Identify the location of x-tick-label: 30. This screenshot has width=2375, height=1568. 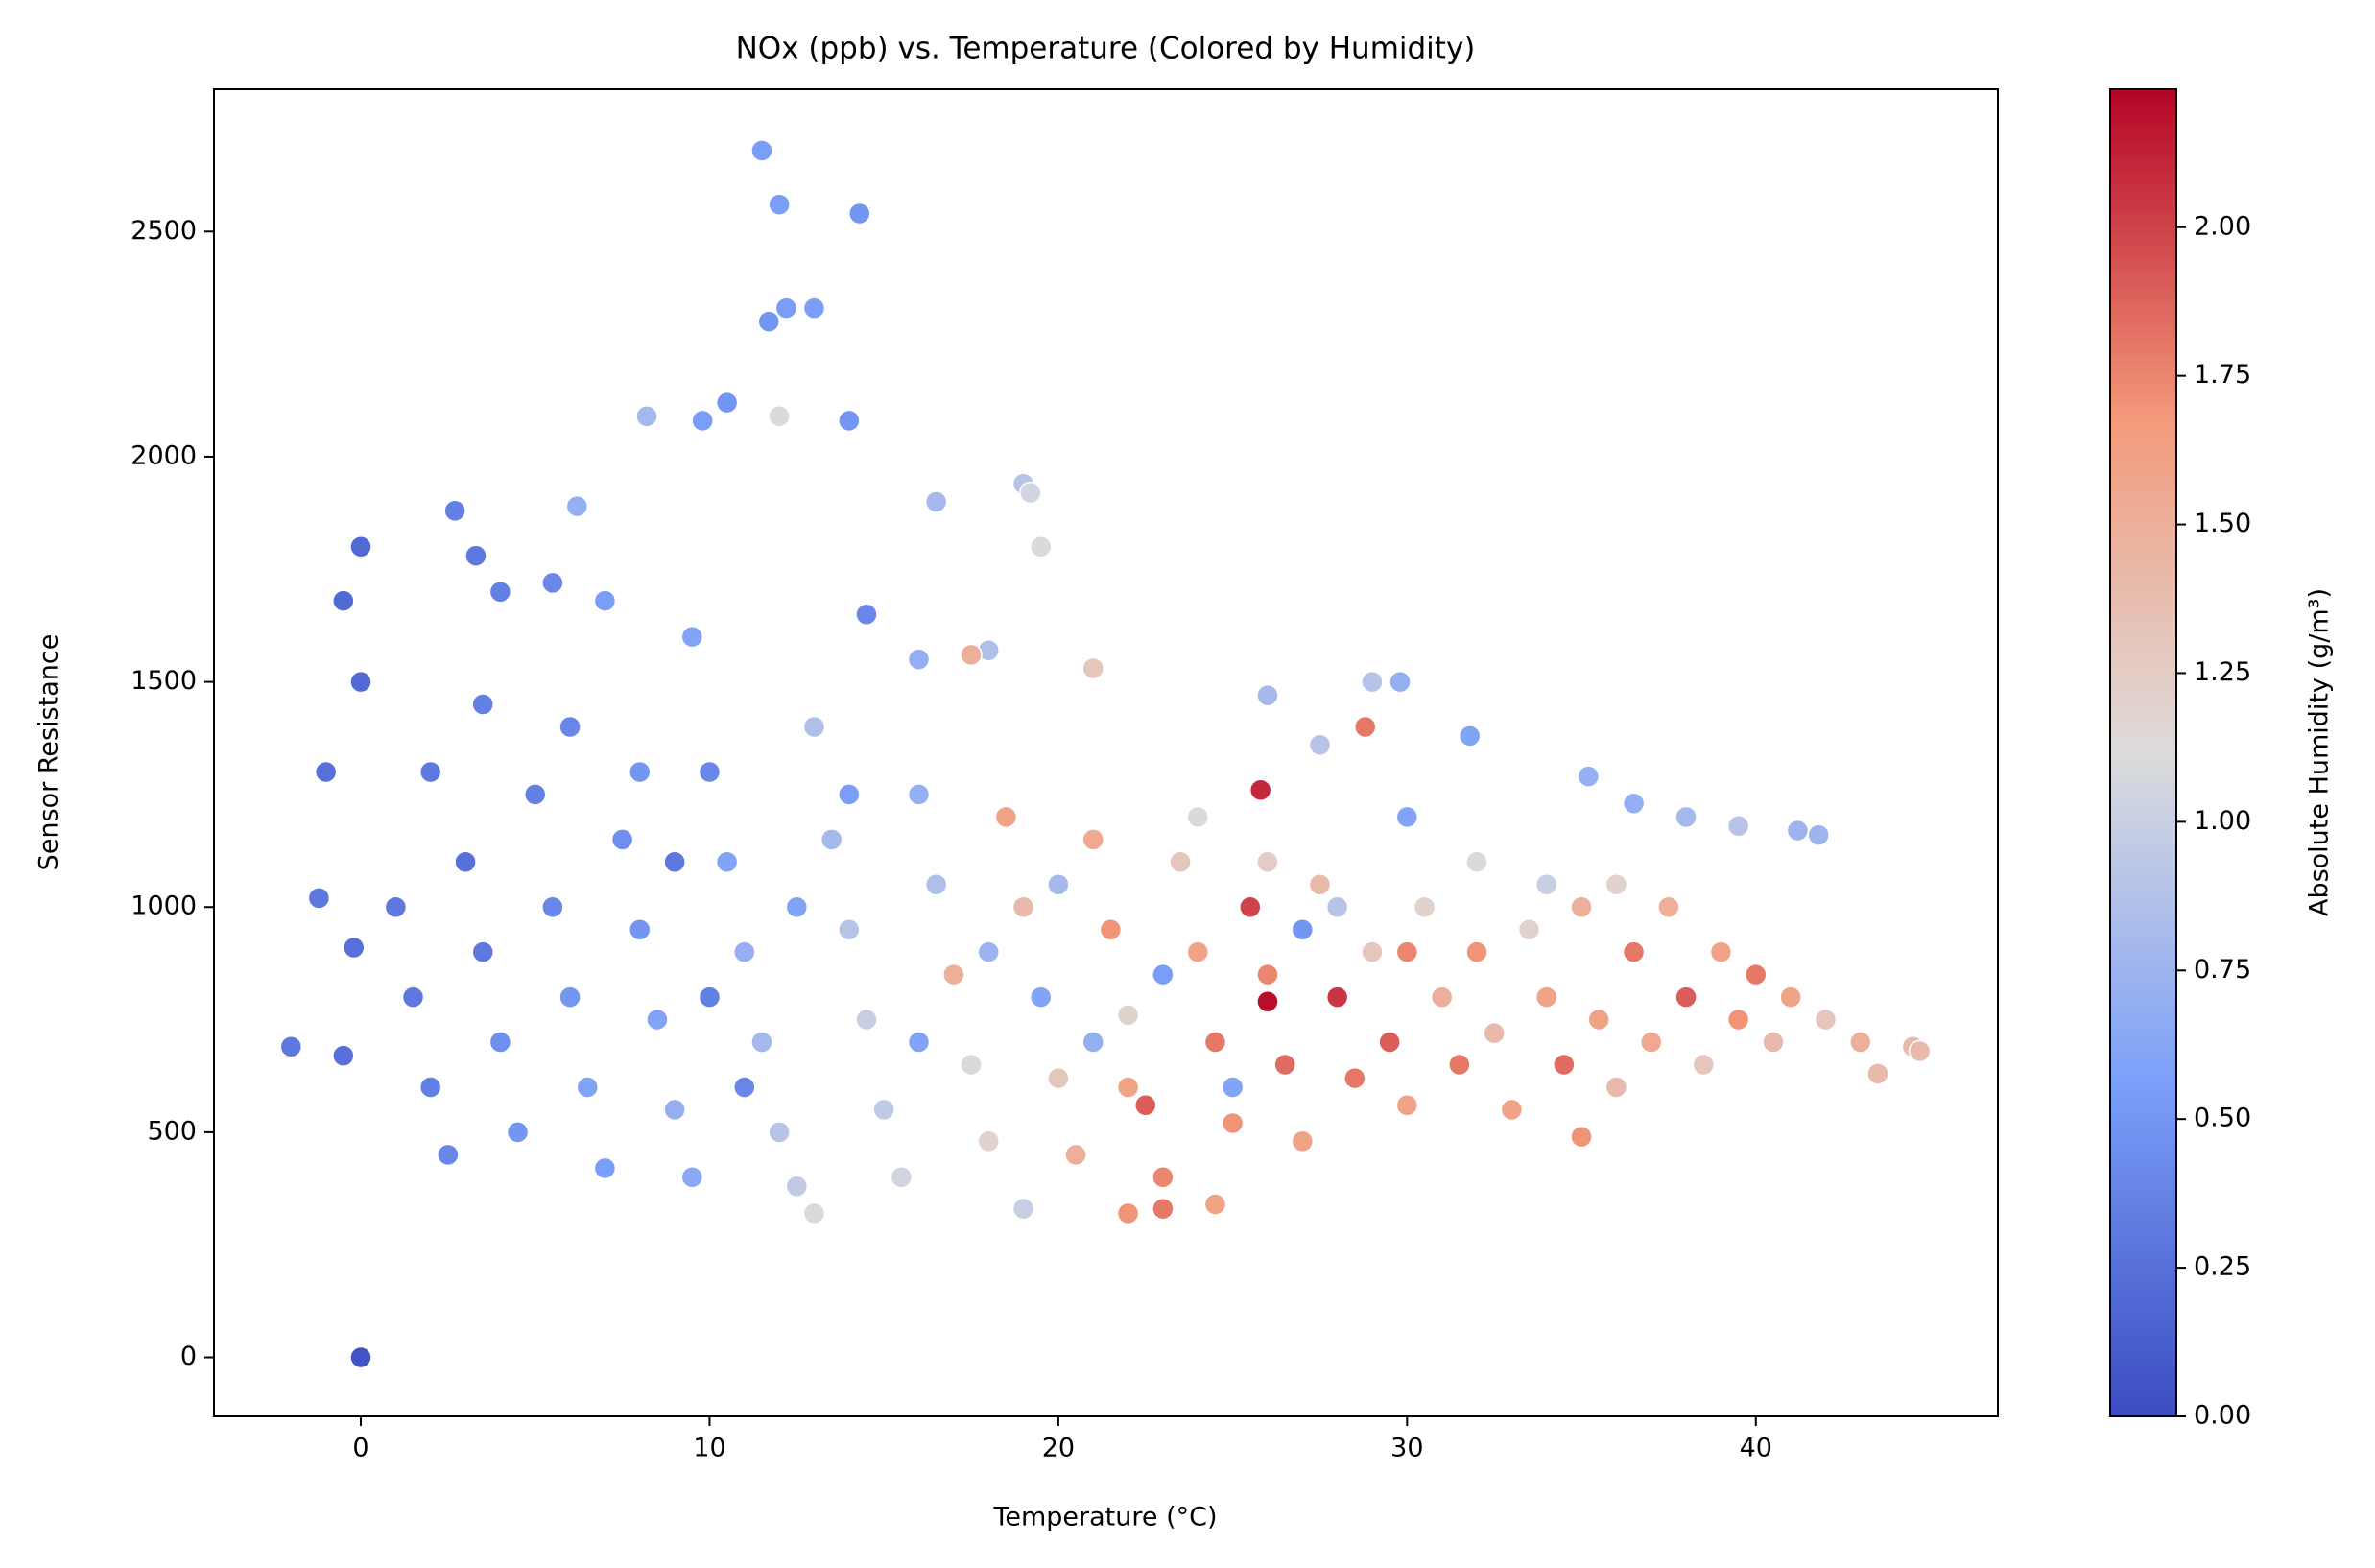
(1406, 1448).